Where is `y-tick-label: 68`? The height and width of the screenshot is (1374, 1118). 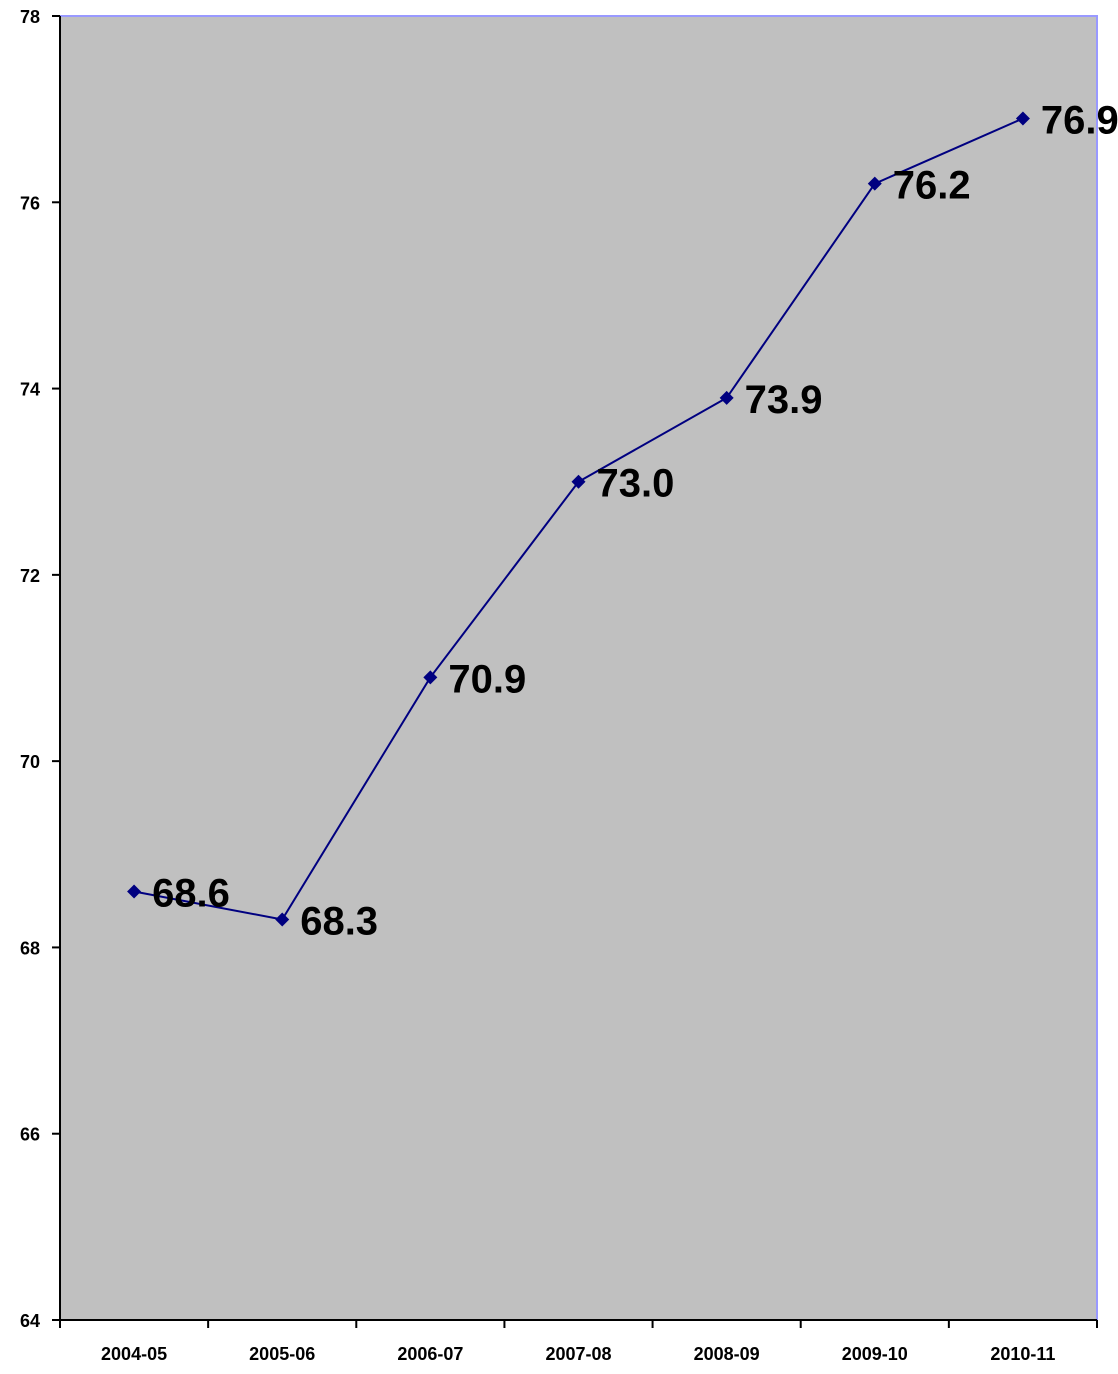 y-tick-label: 68 is located at coordinates (30, 948).